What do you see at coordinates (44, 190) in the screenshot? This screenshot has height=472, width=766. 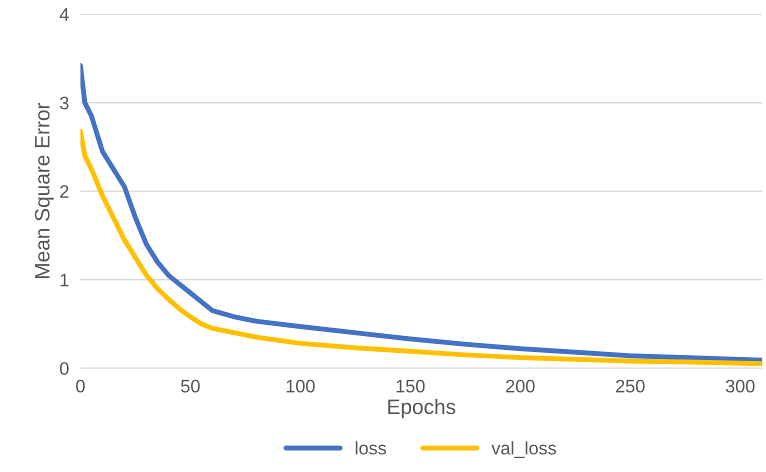 I see `y-axis-title: Mean Square Error` at bounding box center [44, 190].